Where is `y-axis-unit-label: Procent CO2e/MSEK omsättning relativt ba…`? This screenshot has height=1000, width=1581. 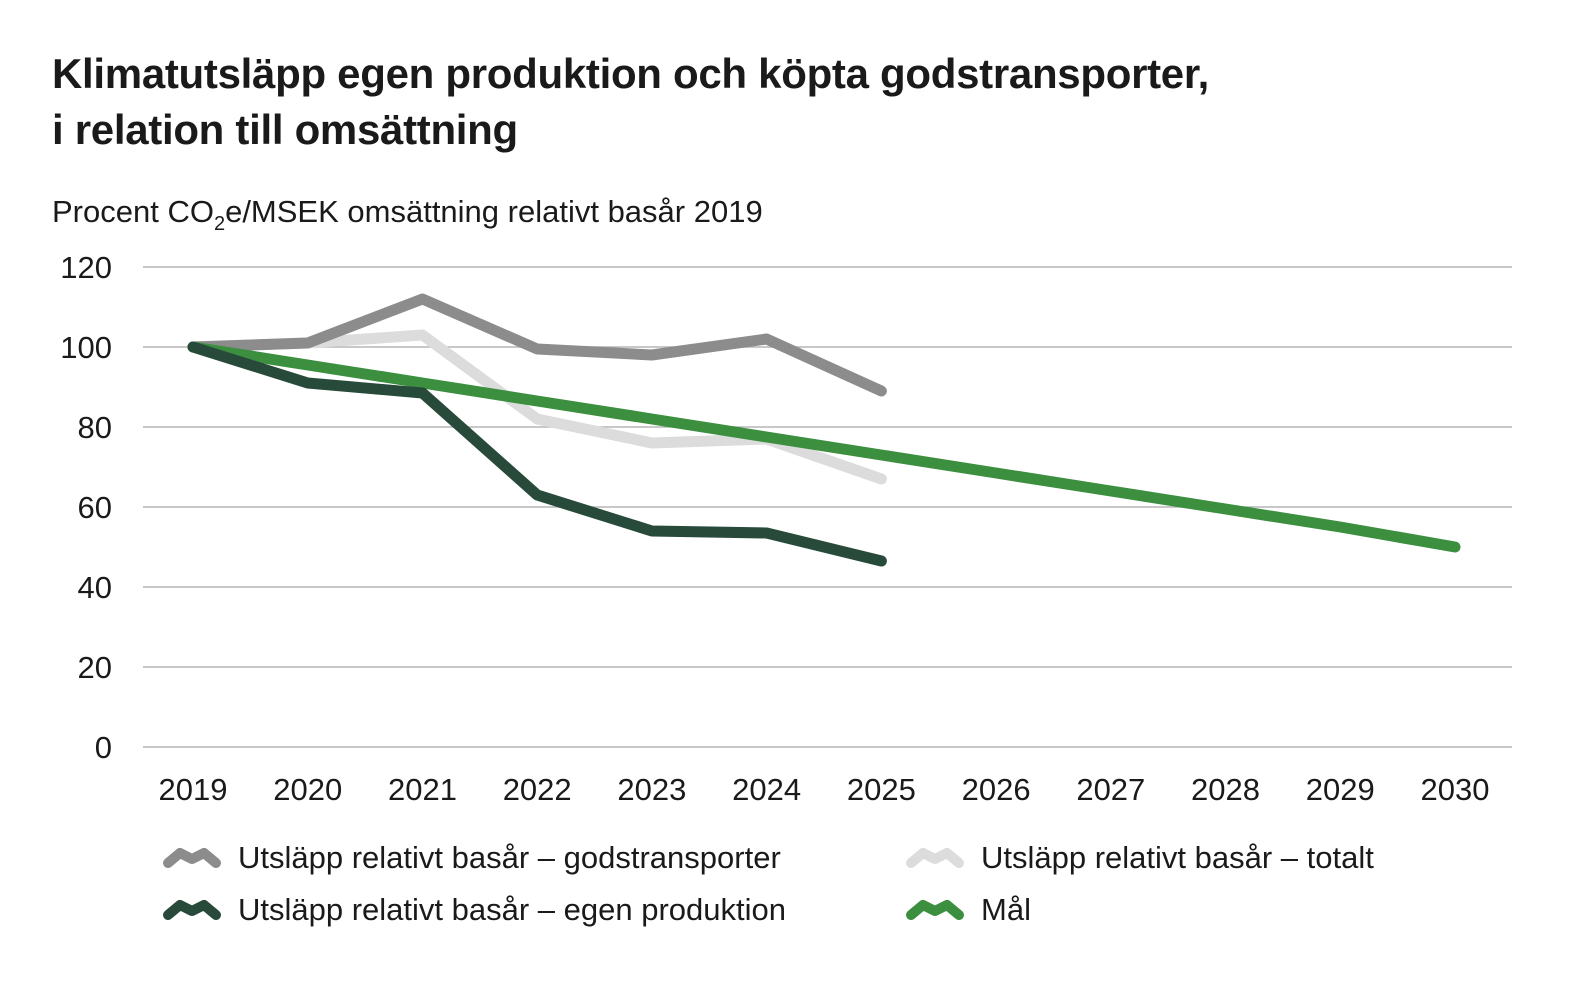 y-axis-unit-label: Procent CO2e/MSEK omsättning relativt ba… is located at coordinates (407, 213).